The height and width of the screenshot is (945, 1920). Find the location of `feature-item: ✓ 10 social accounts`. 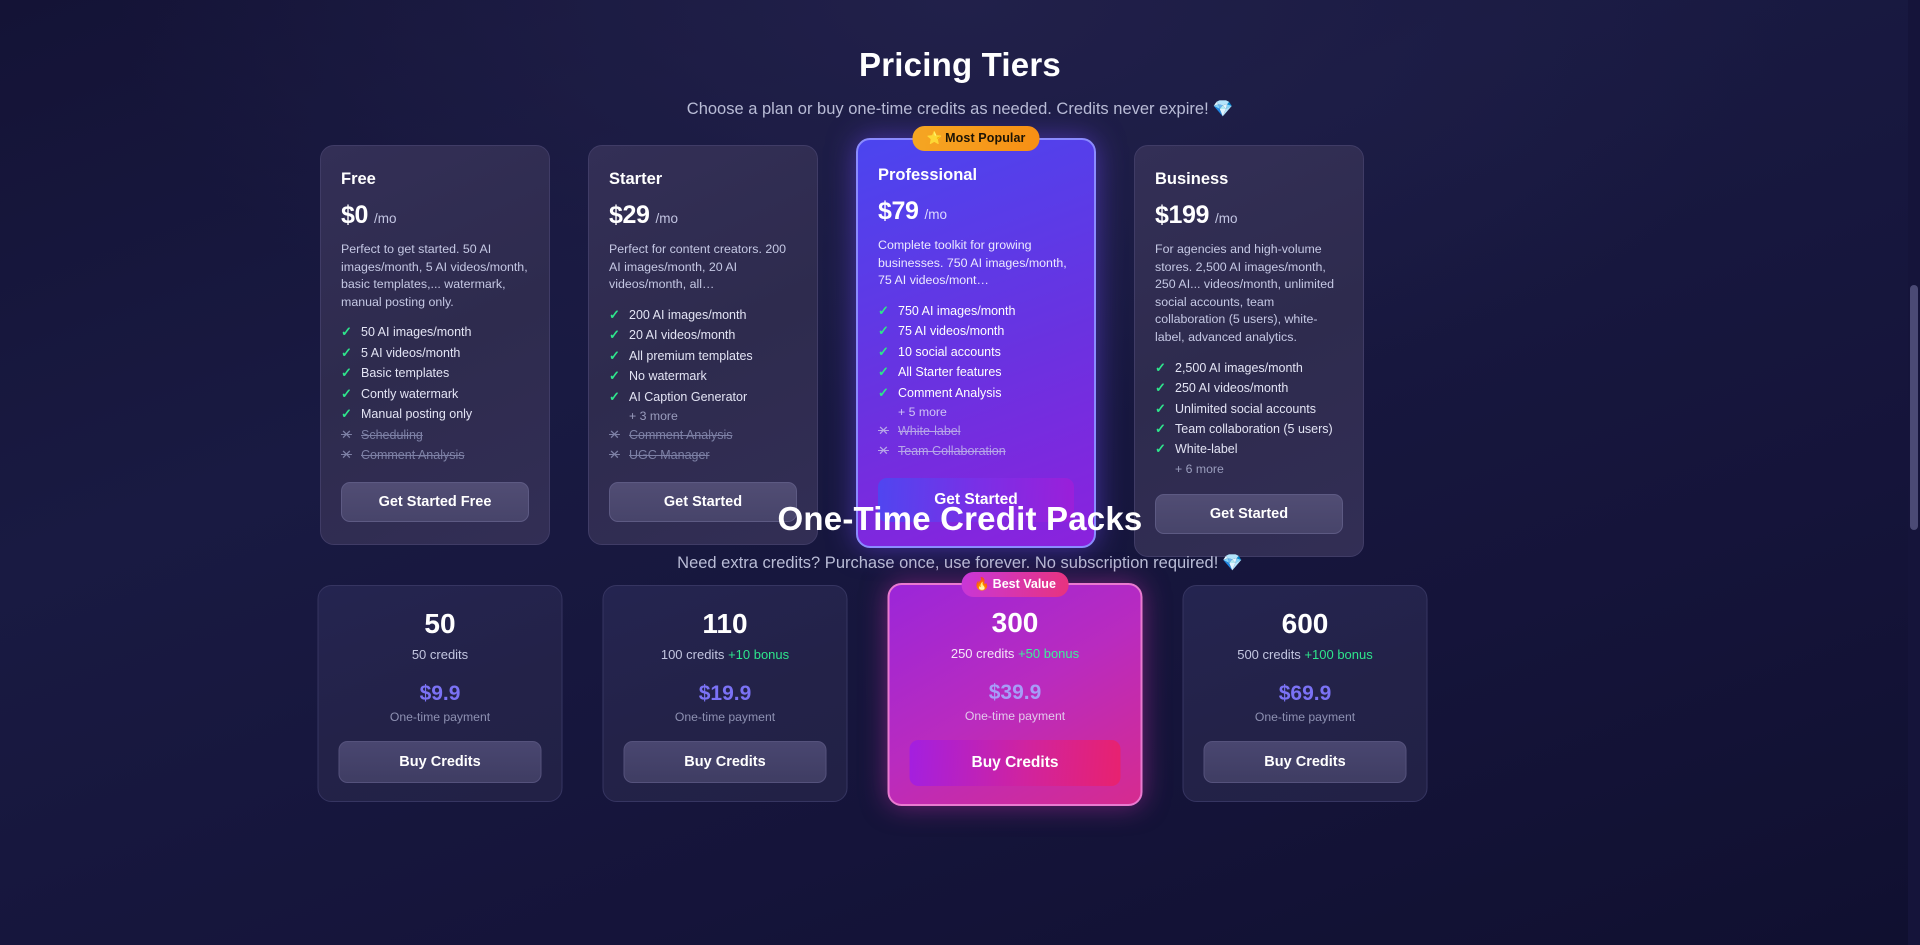

feature-item: ✓ 10 social accounts is located at coordinates (976, 352).